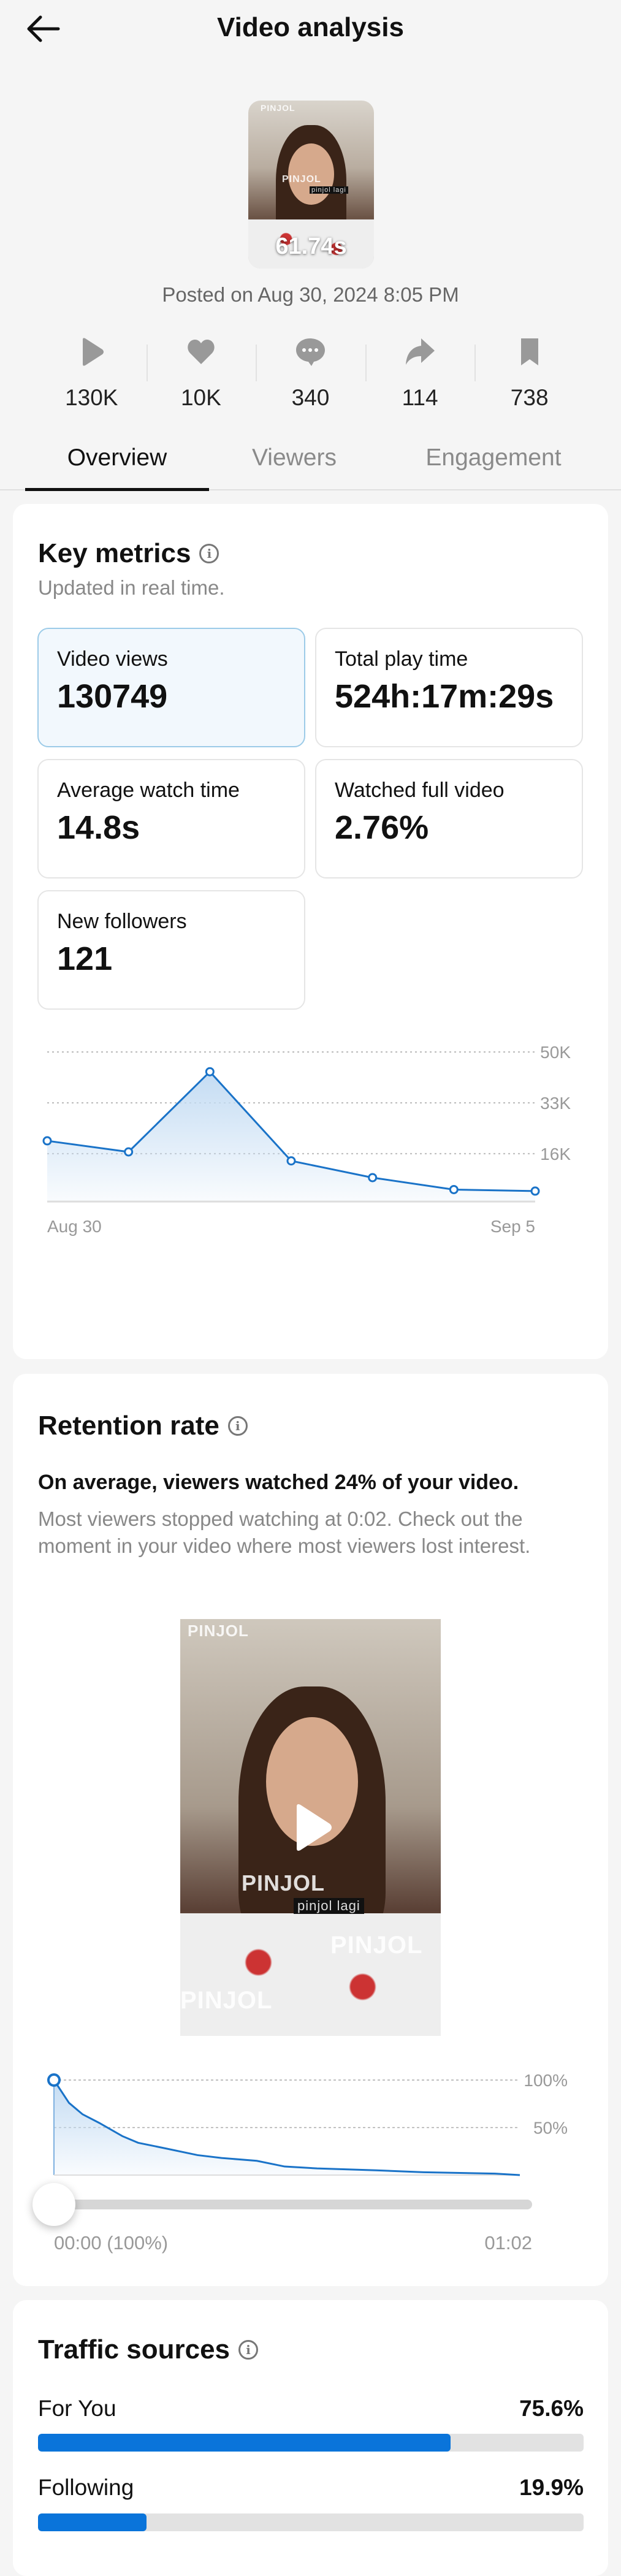 Image resolution: width=621 pixels, height=2576 pixels. I want to click on stat-value: 738, so click(529, 397).